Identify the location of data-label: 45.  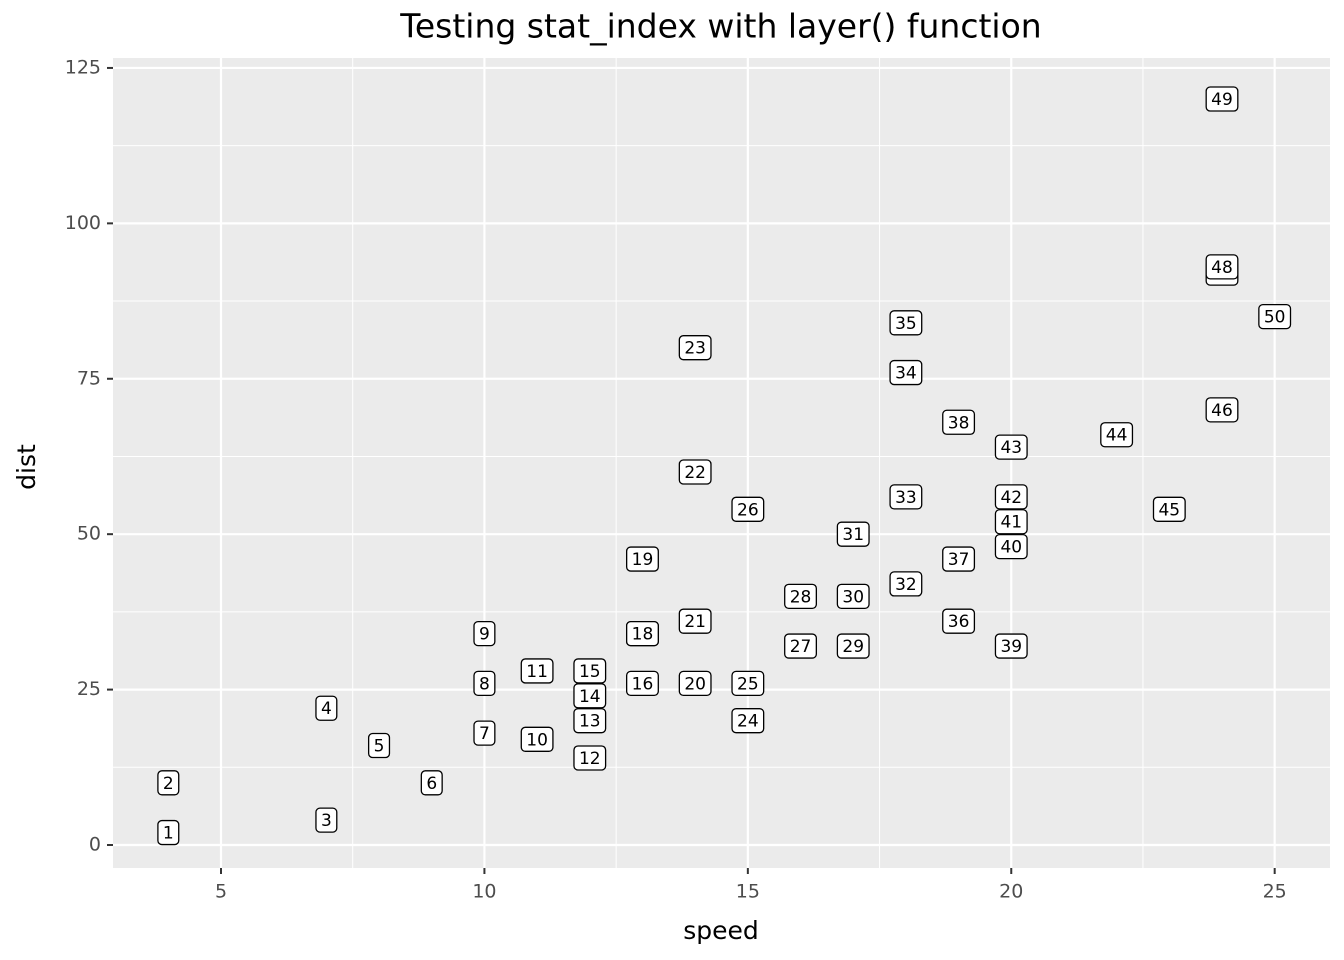
(1169, 510).